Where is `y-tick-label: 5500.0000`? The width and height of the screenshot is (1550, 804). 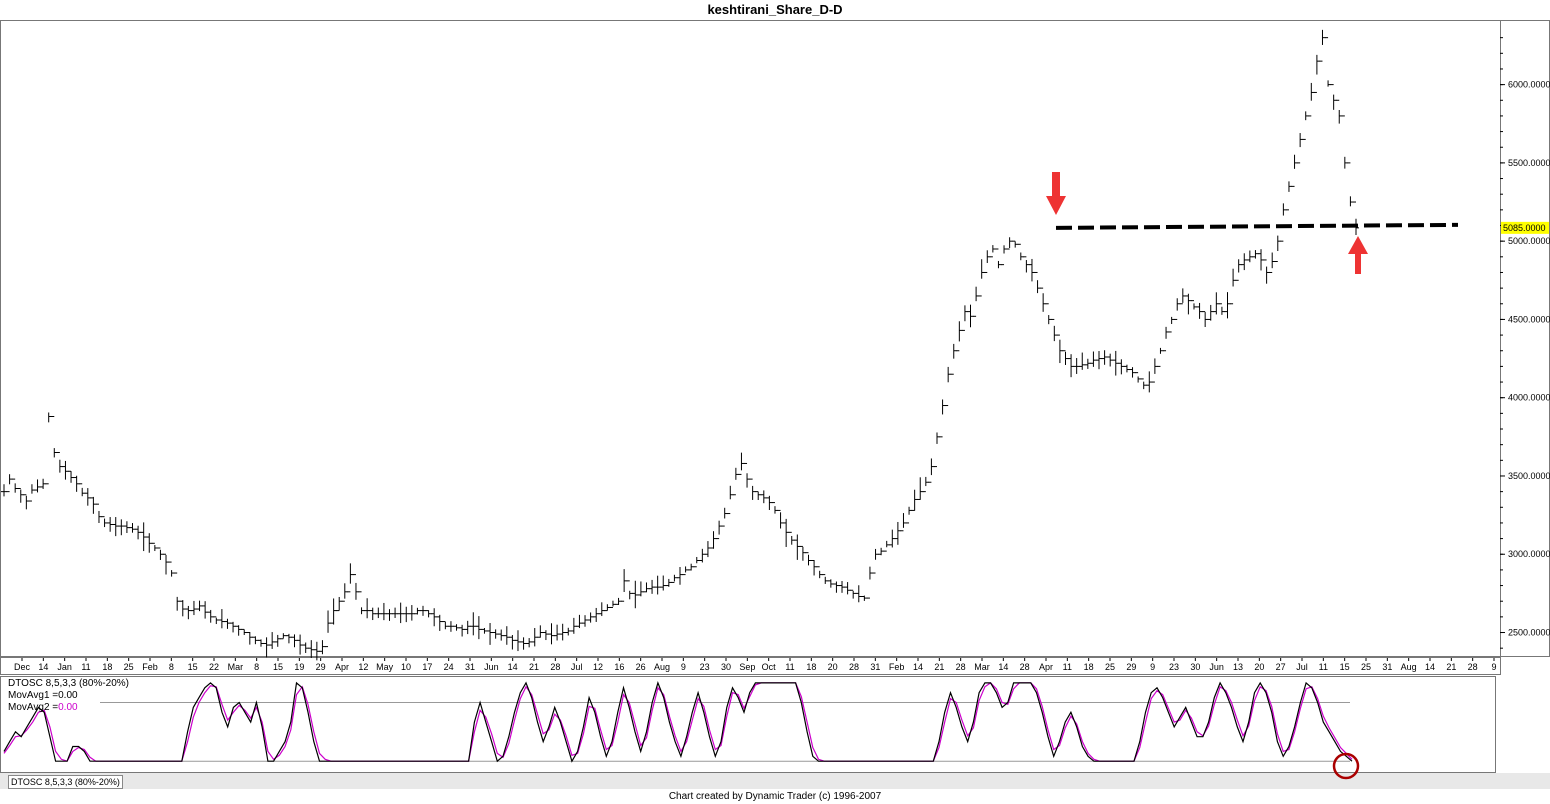 y-tick-label: 5500.0000 is located at coordinates (1529, 163).